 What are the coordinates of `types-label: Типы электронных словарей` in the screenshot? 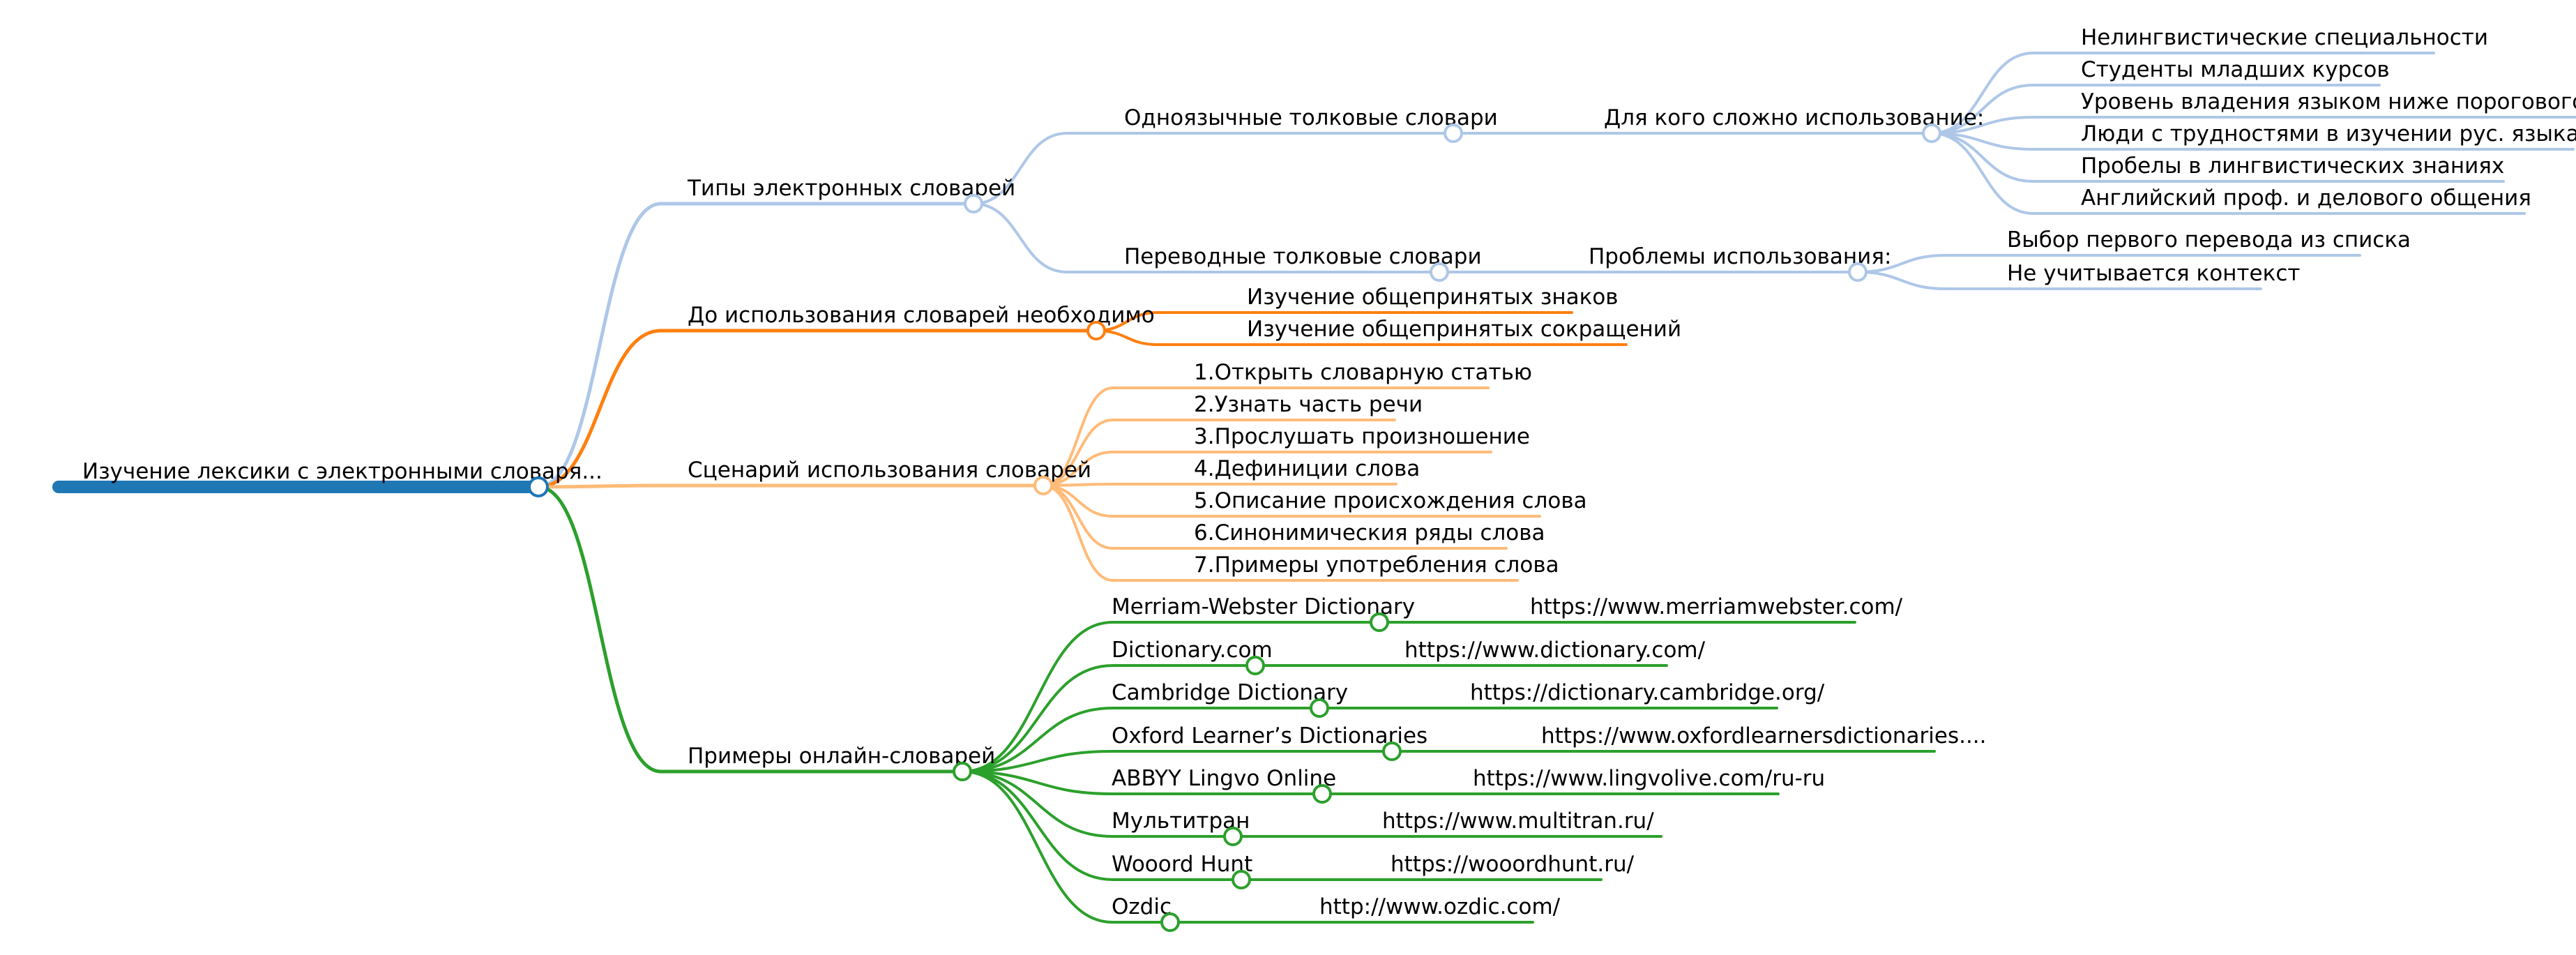 It's located at (851, 188).